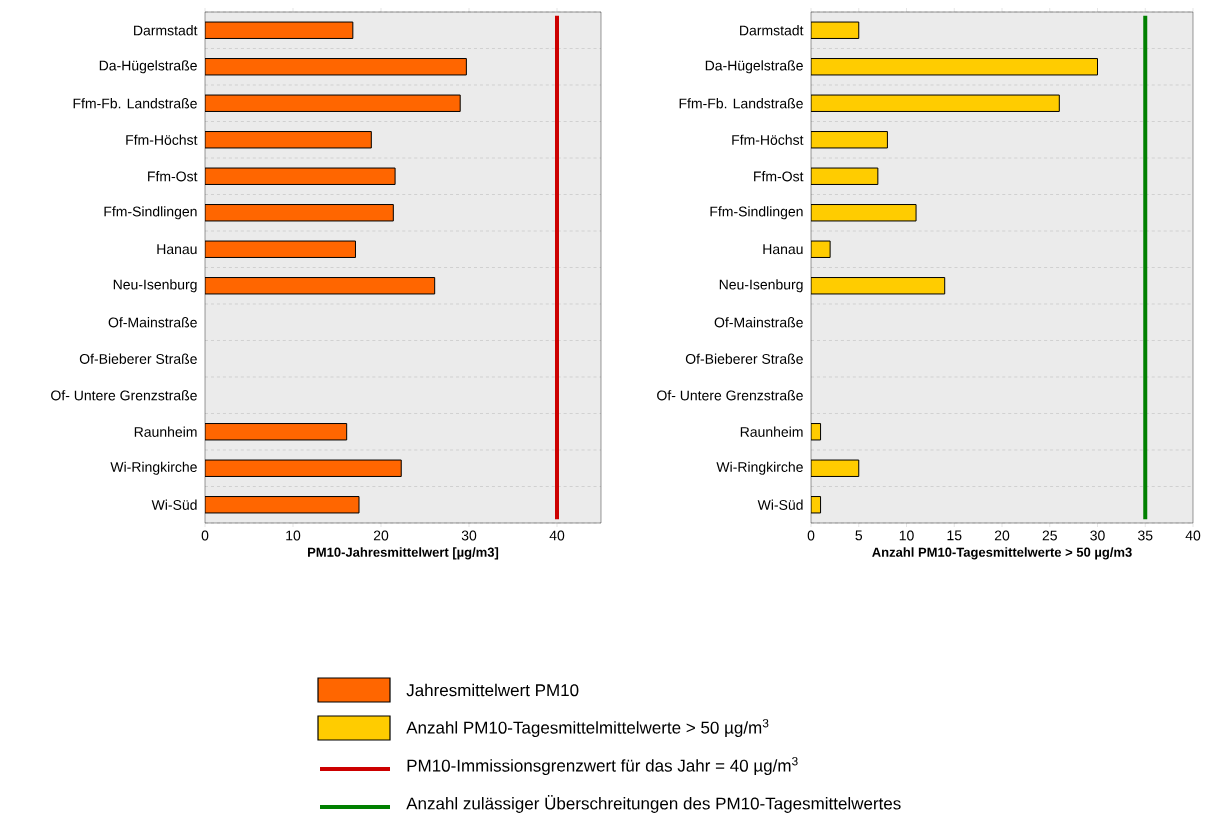 The image size is (1217, 820). I want to click on x-axis-title: Anzahl PM10-Tagesmittelwerte > 50 µg/m3, so click(1002, 553).